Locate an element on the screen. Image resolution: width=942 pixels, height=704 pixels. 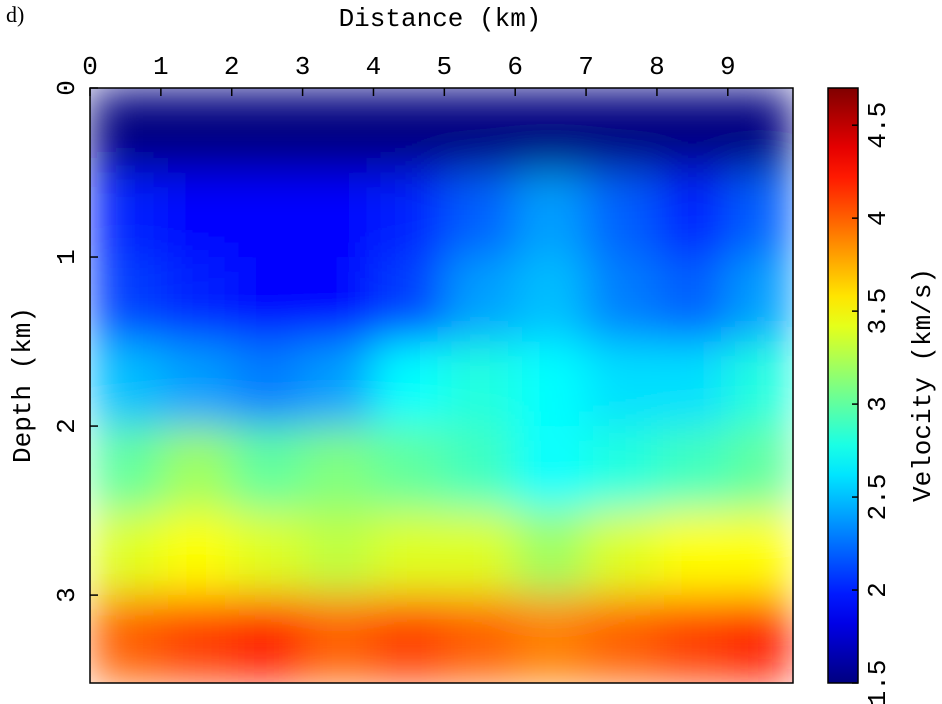
colorbar-tick-label: 3.5 is located at coordinates (878, 311).